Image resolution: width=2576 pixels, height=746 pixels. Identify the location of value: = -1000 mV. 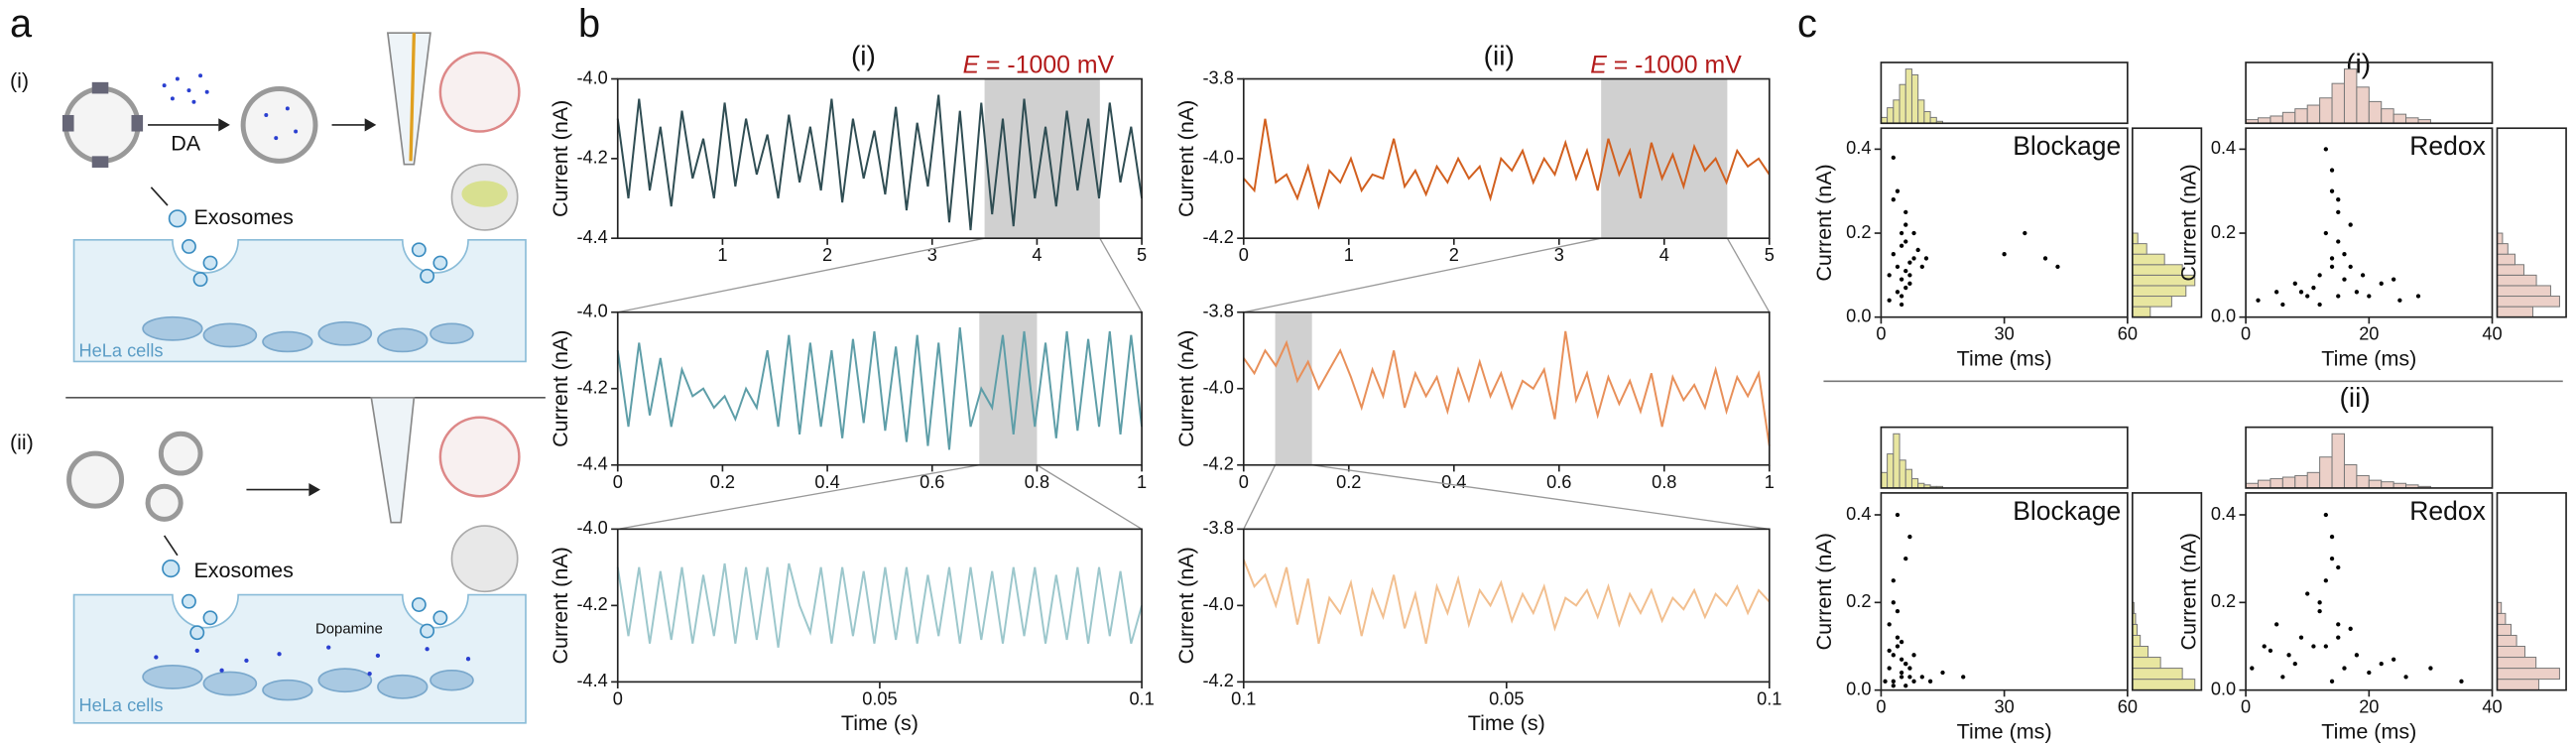
(1678, 65).